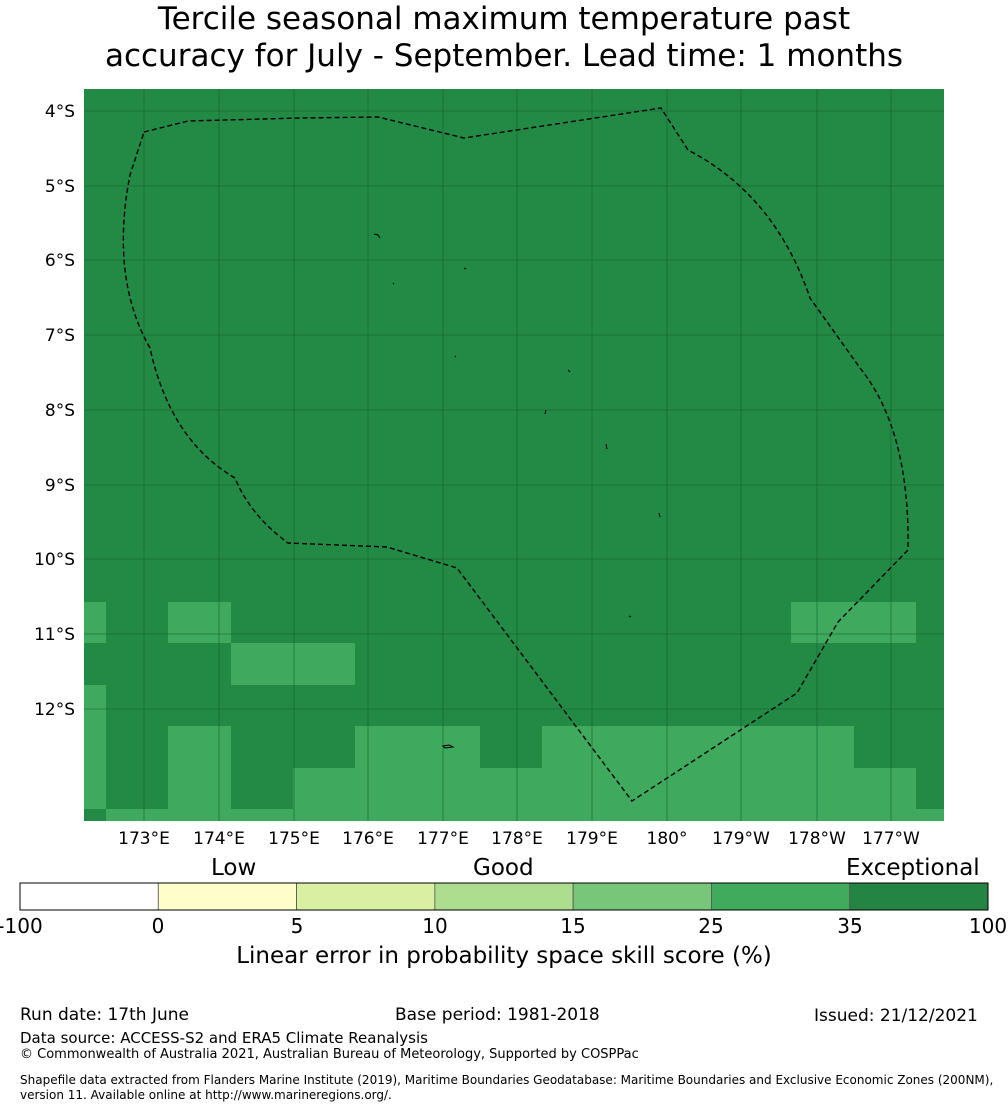  Describe the element at coordinates (21, 926) in the screenshot. I see `colorbar-tick: -100` at that location.